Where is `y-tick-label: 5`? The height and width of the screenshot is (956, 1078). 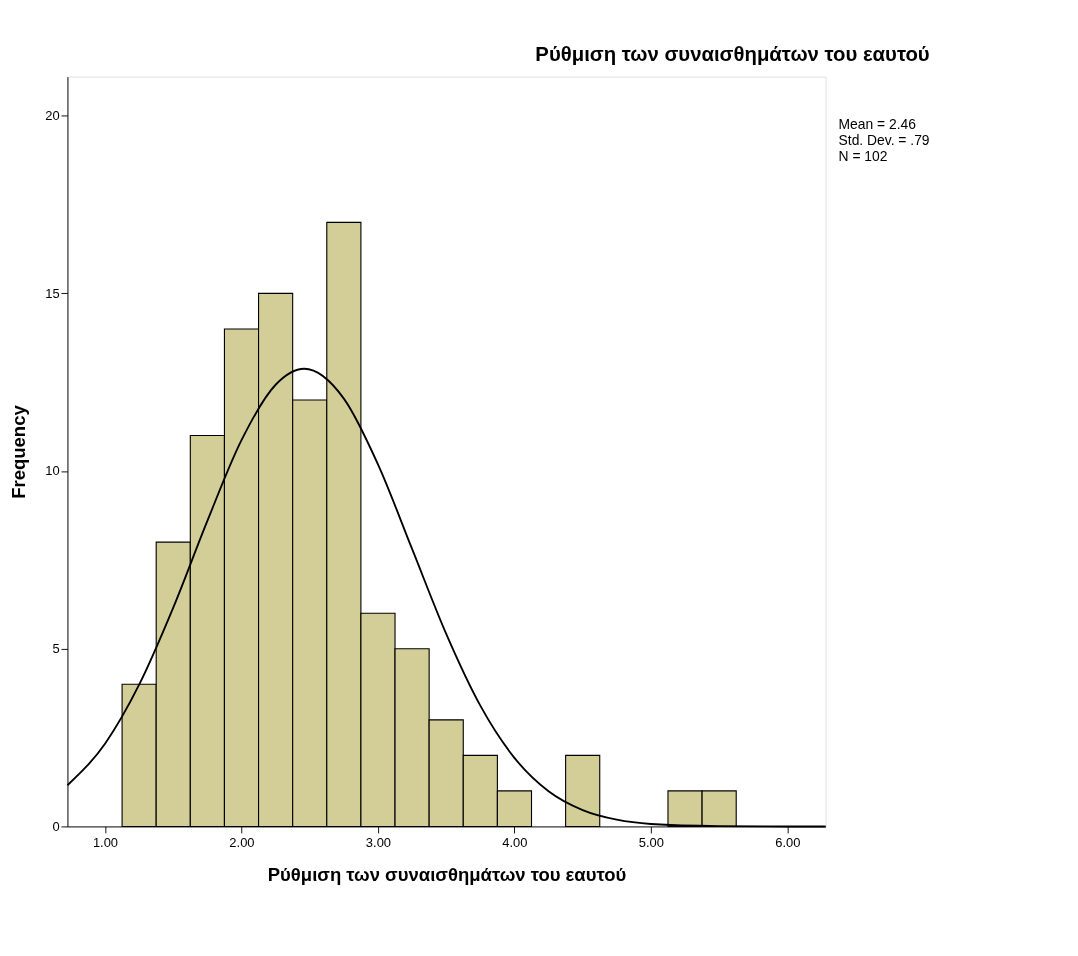 y-tick-label: 5 is located at coordinates (56, 648).